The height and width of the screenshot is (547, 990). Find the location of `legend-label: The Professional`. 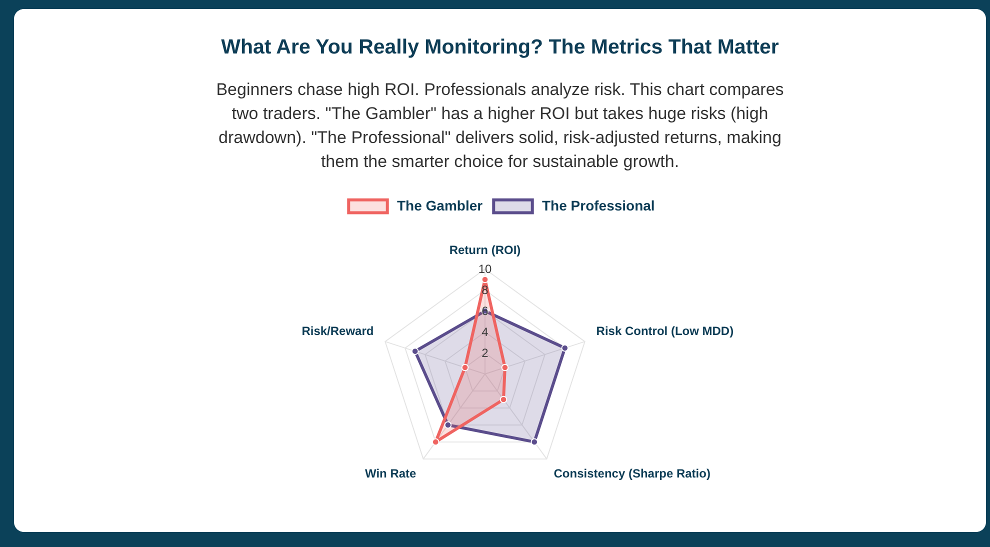

legend-label: The Professional is located at coordinates (598, 205).